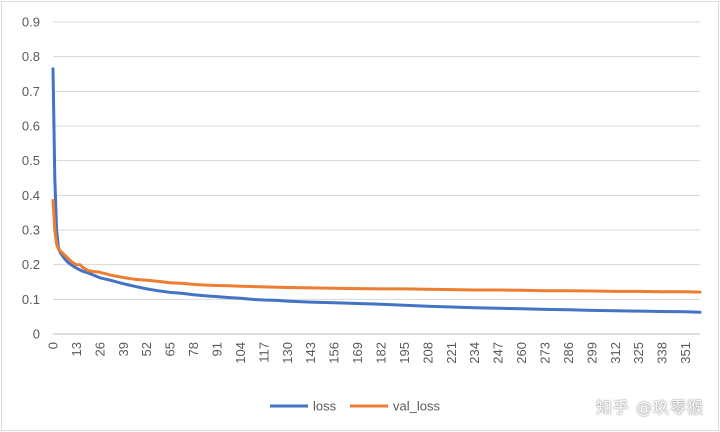  Describe the element at coordinates (31, 230) in the screenshot. I see `y-tick-label: 0.3` at that location.